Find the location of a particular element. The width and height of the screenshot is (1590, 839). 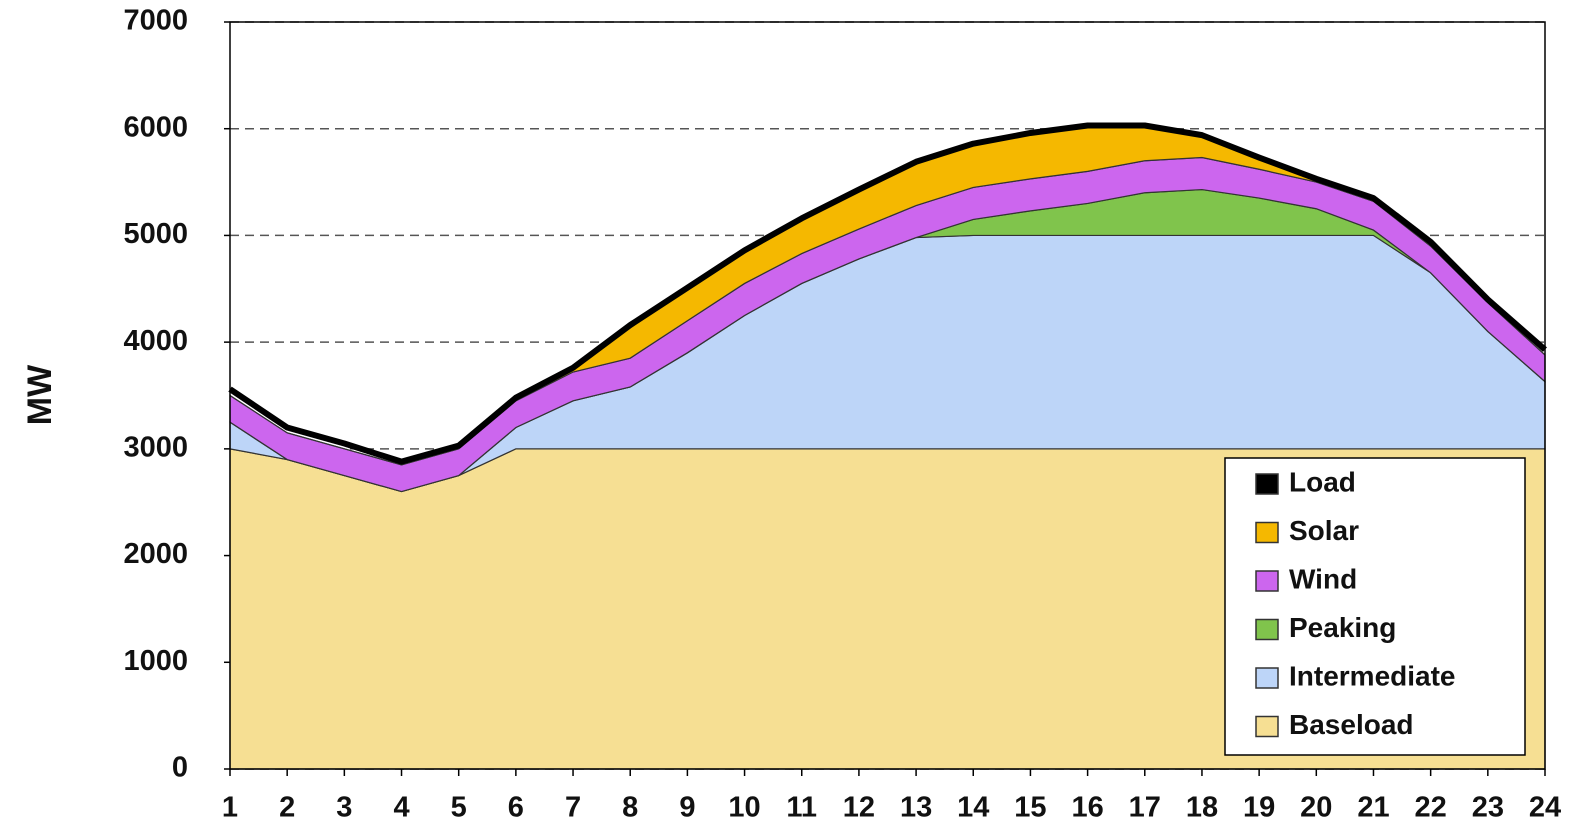

x-tick-label: 23 is located at coordinates (1488, 808).